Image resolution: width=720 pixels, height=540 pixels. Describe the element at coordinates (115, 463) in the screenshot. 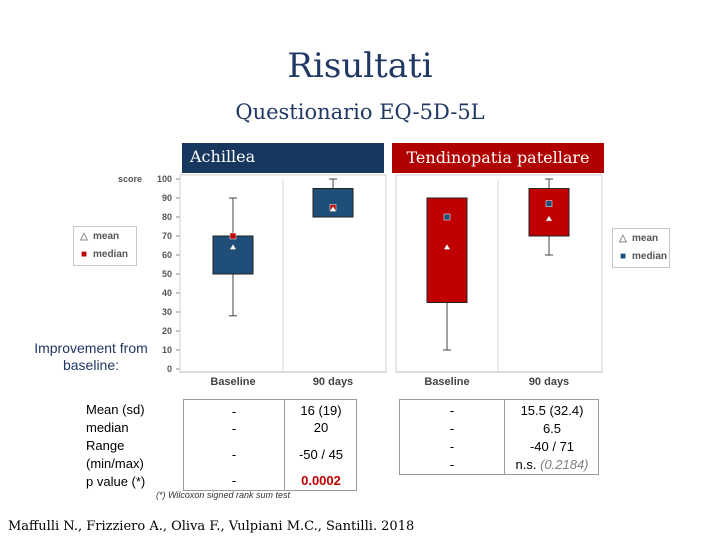

I see `stat-label: (min/max)` at that location.